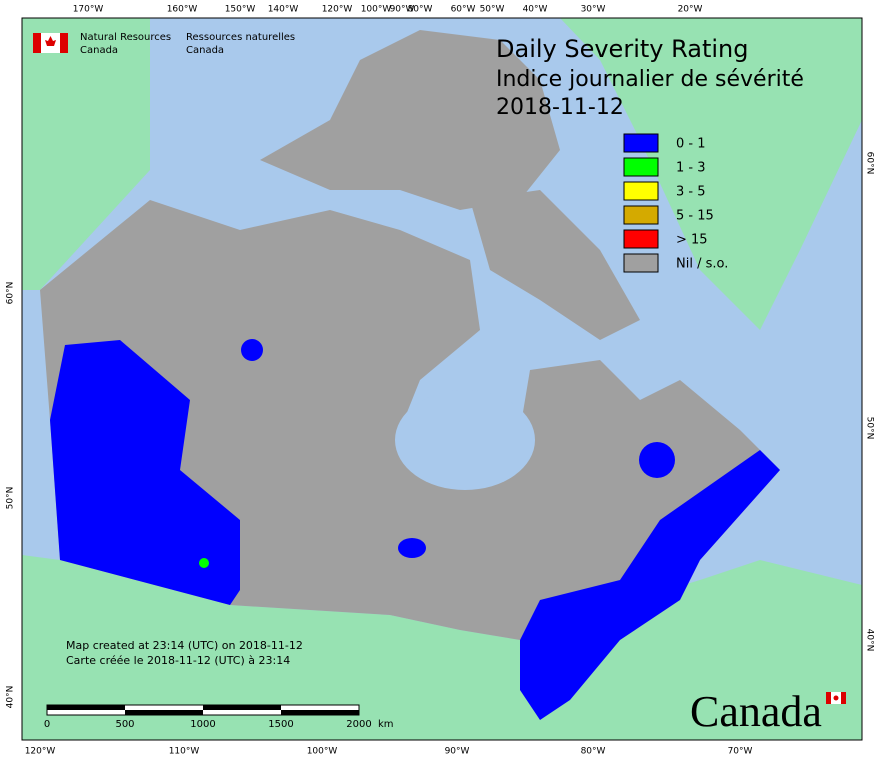 The width and height of the screenshot is (880, 764). I want to click on scale-unit: km, so click(386, 724).